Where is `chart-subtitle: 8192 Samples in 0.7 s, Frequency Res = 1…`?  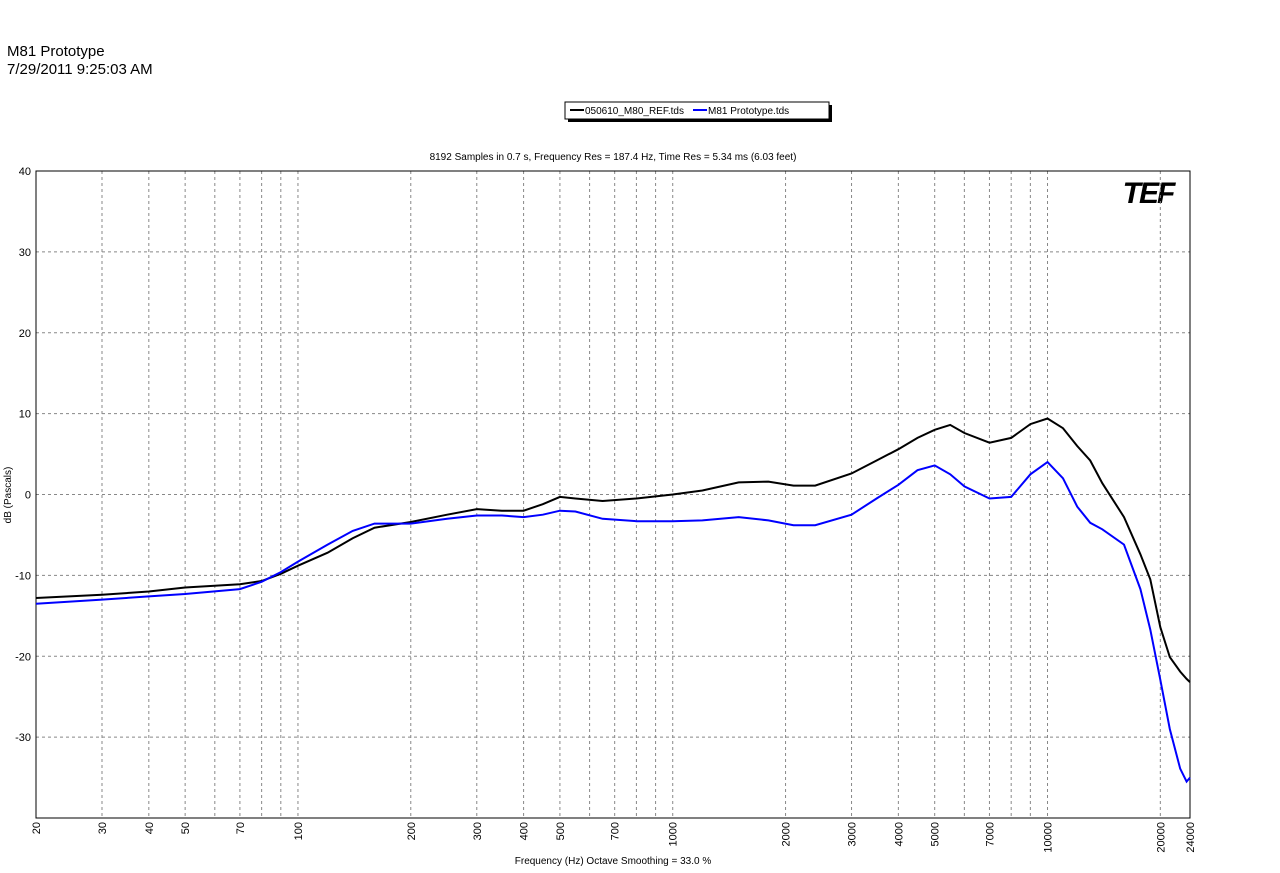 chart-subtitle: 8192 Samples in 0.7 s, Frequency Res = 1… is located at coordinates (613, 157).